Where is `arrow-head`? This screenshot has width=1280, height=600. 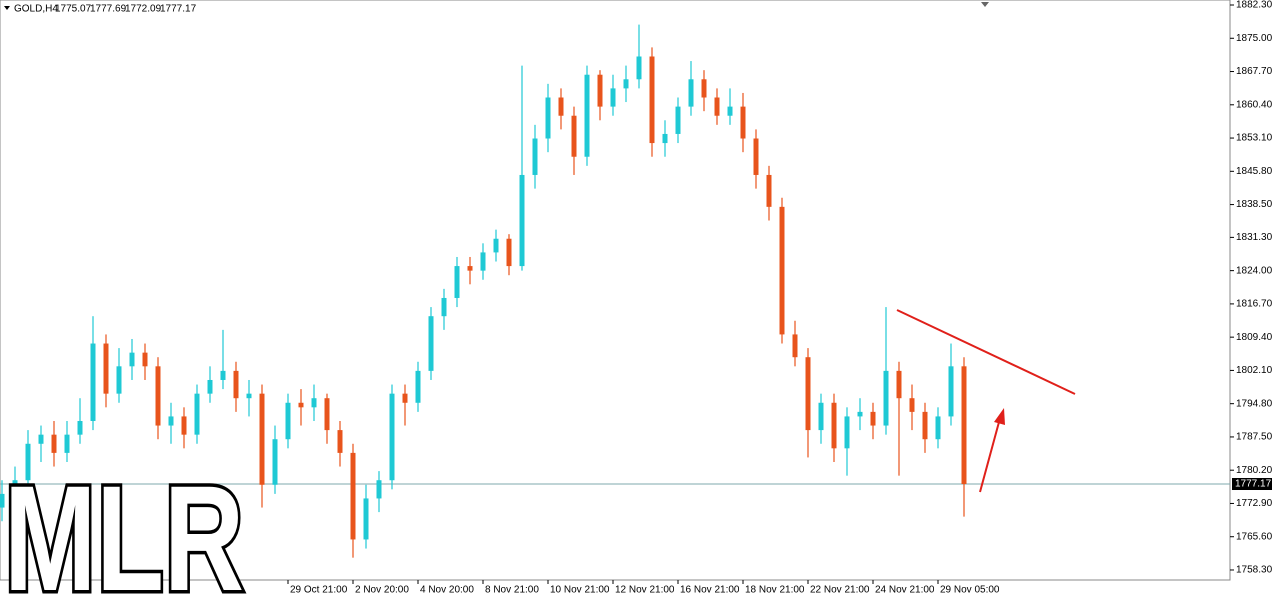 arrow-head is located at coordinates (999, 416).